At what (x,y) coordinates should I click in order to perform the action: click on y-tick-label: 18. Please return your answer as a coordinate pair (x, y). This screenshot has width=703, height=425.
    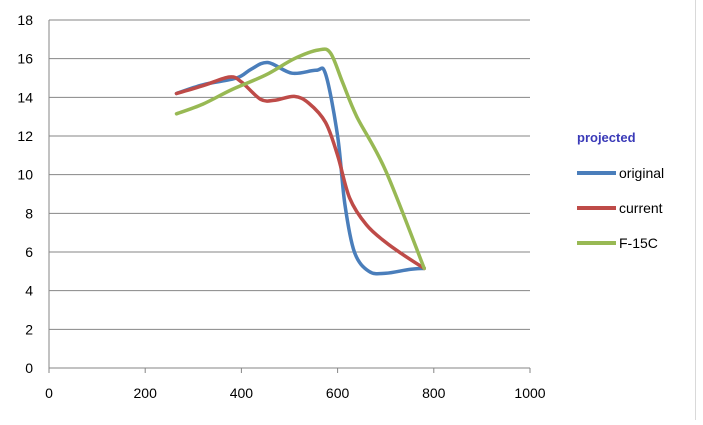
    Looking at the image, I should click on (25, 20).